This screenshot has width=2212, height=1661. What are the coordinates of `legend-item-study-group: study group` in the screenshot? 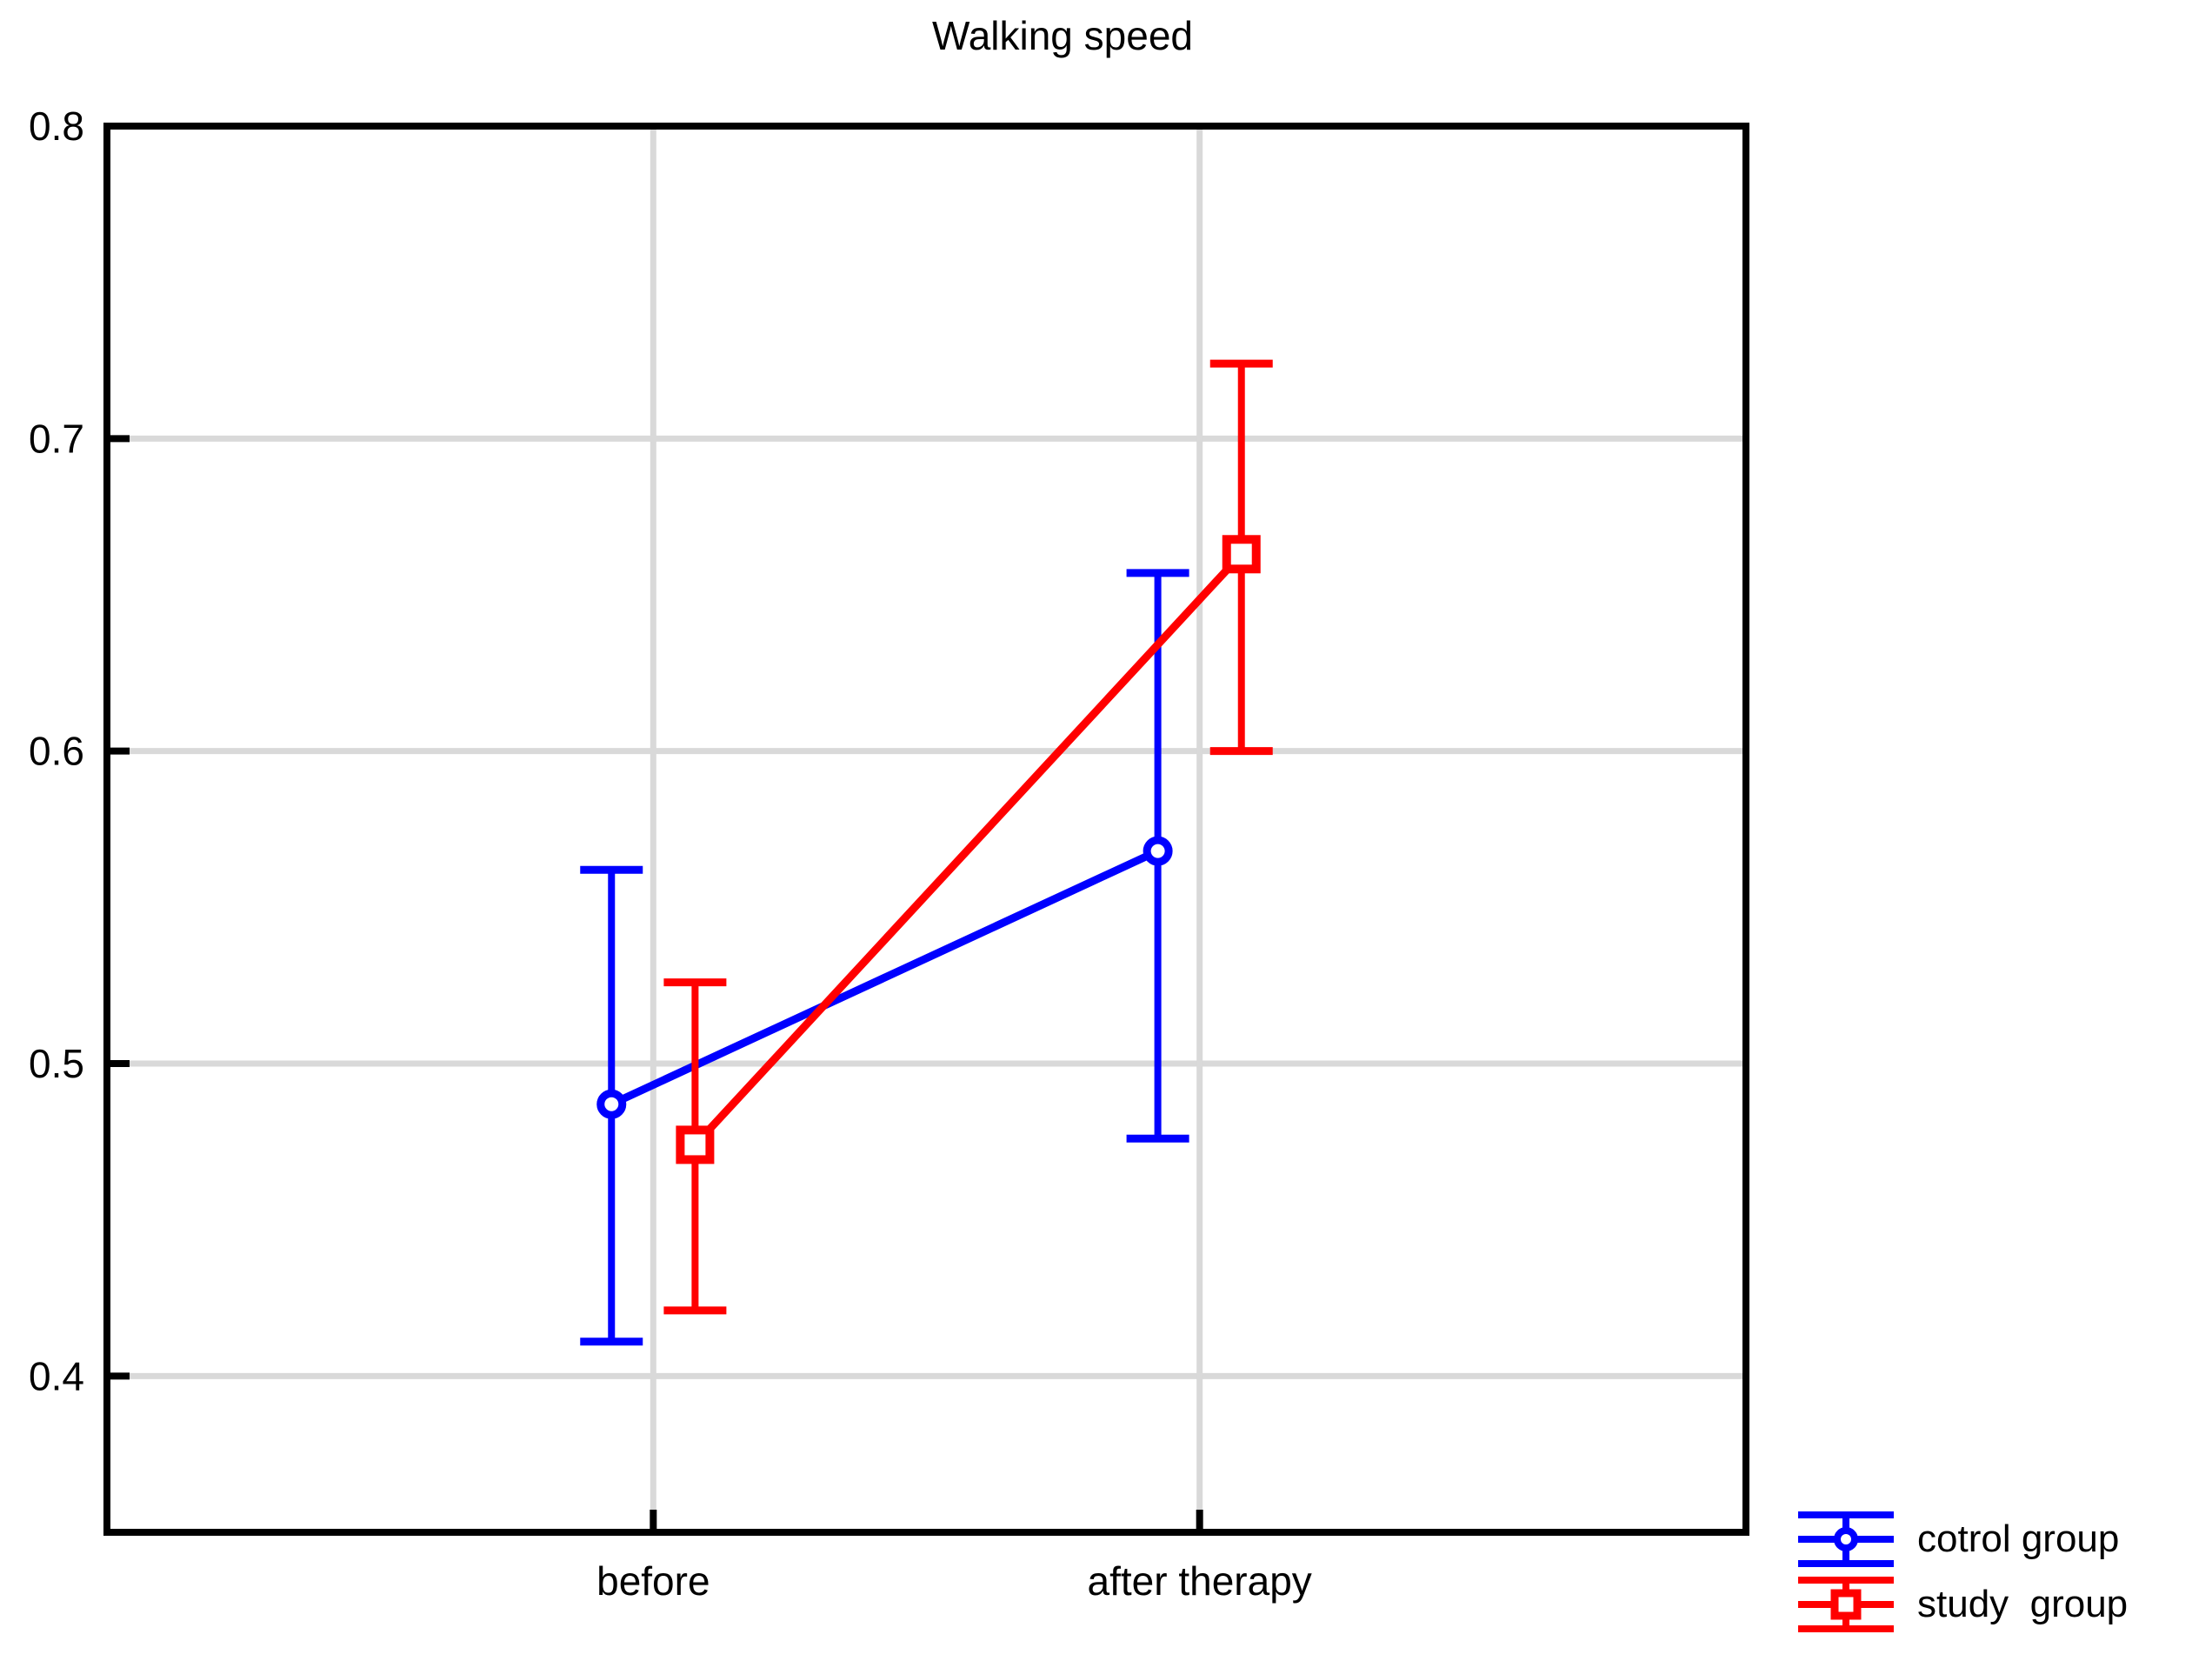 It's located at (1963, 1604).